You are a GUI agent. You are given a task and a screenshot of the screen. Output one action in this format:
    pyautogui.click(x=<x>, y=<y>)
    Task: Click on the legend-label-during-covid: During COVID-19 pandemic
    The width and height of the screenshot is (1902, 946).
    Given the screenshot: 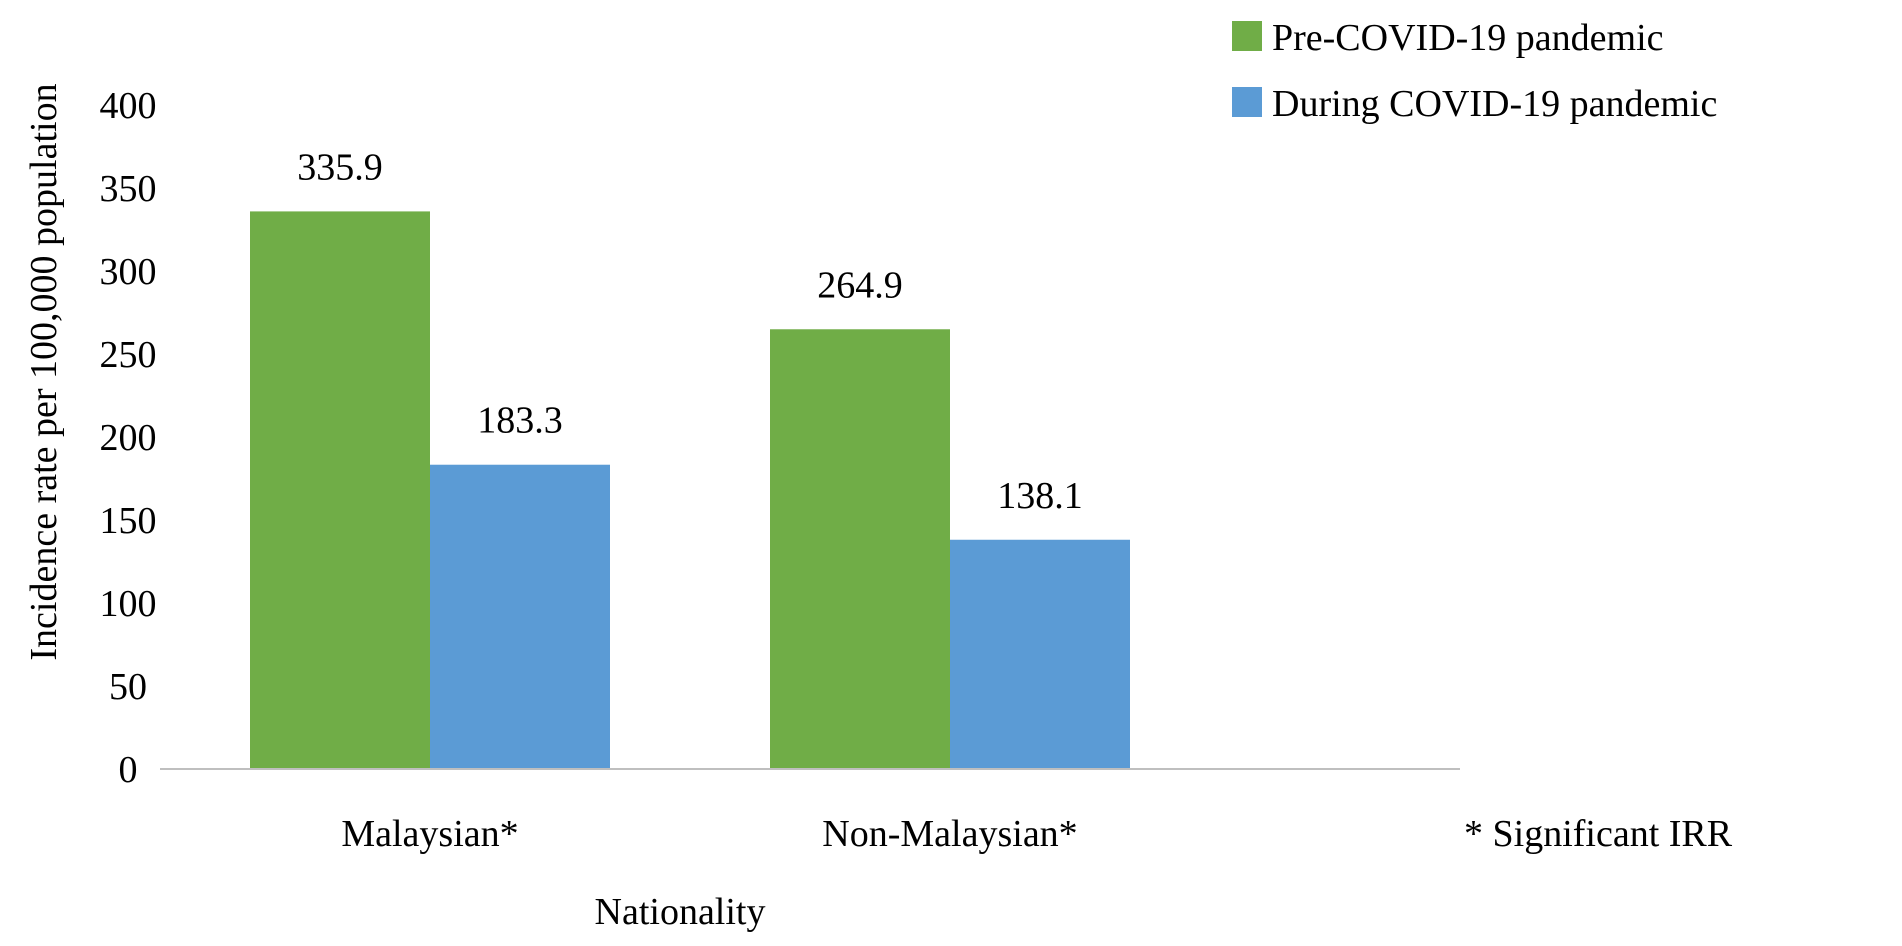 What is the action you would take?
    pyautogui.click(x=1494, y=104)
    